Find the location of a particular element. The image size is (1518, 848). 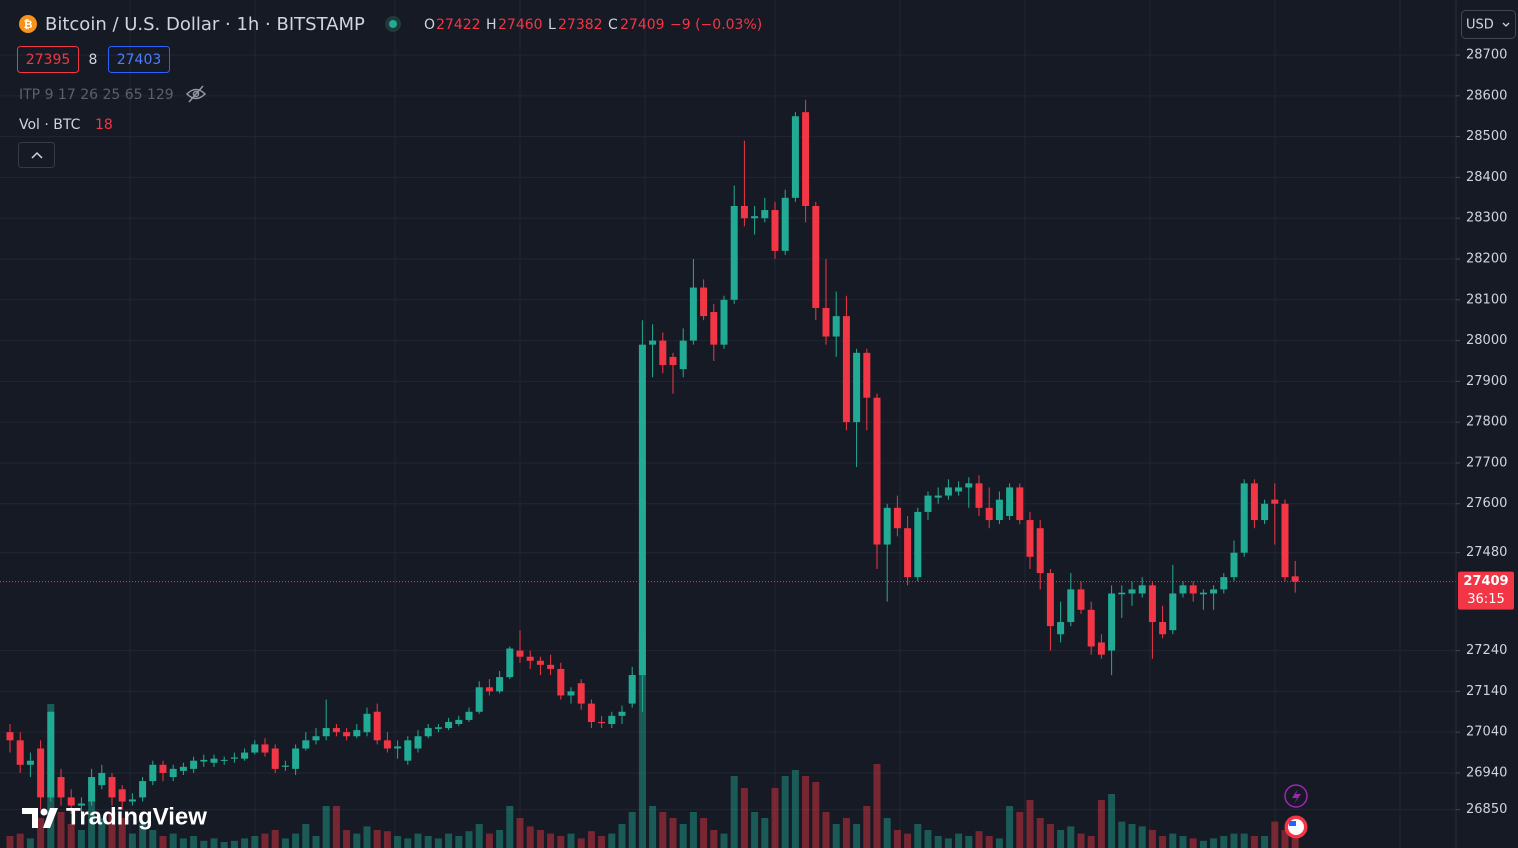

logo: TradingView is located at coordinates (136, 816).